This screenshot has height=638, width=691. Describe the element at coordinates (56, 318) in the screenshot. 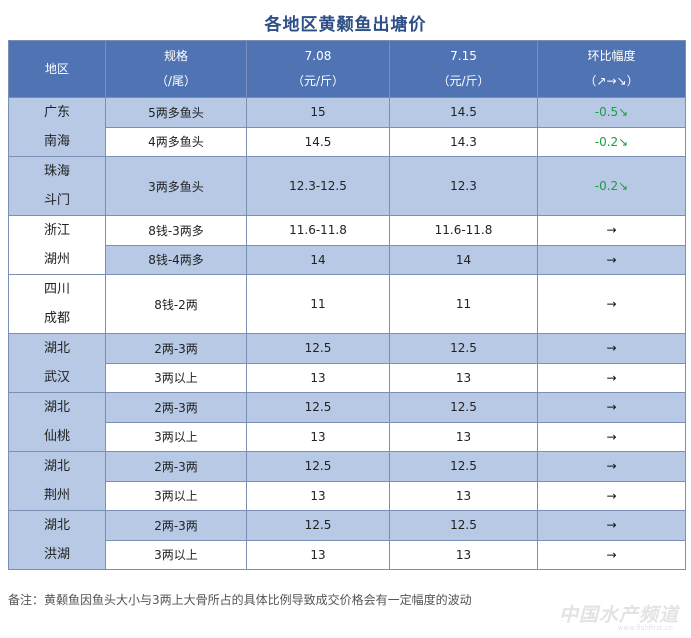

I see `region-city: 成都` at that location.